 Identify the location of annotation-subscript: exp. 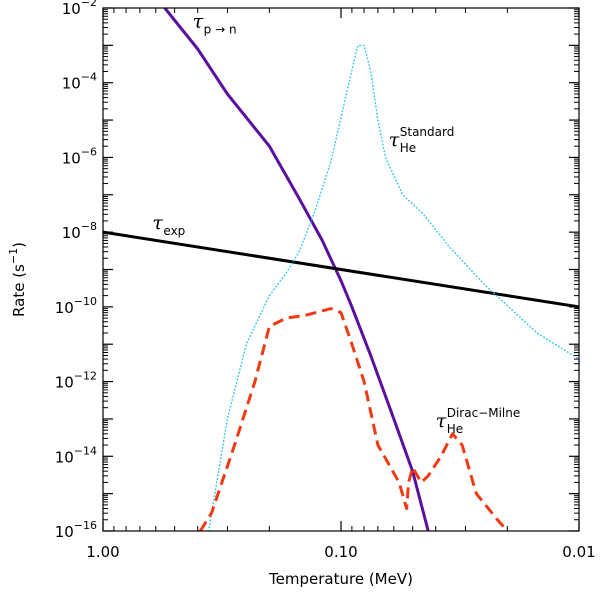
(174, 231).